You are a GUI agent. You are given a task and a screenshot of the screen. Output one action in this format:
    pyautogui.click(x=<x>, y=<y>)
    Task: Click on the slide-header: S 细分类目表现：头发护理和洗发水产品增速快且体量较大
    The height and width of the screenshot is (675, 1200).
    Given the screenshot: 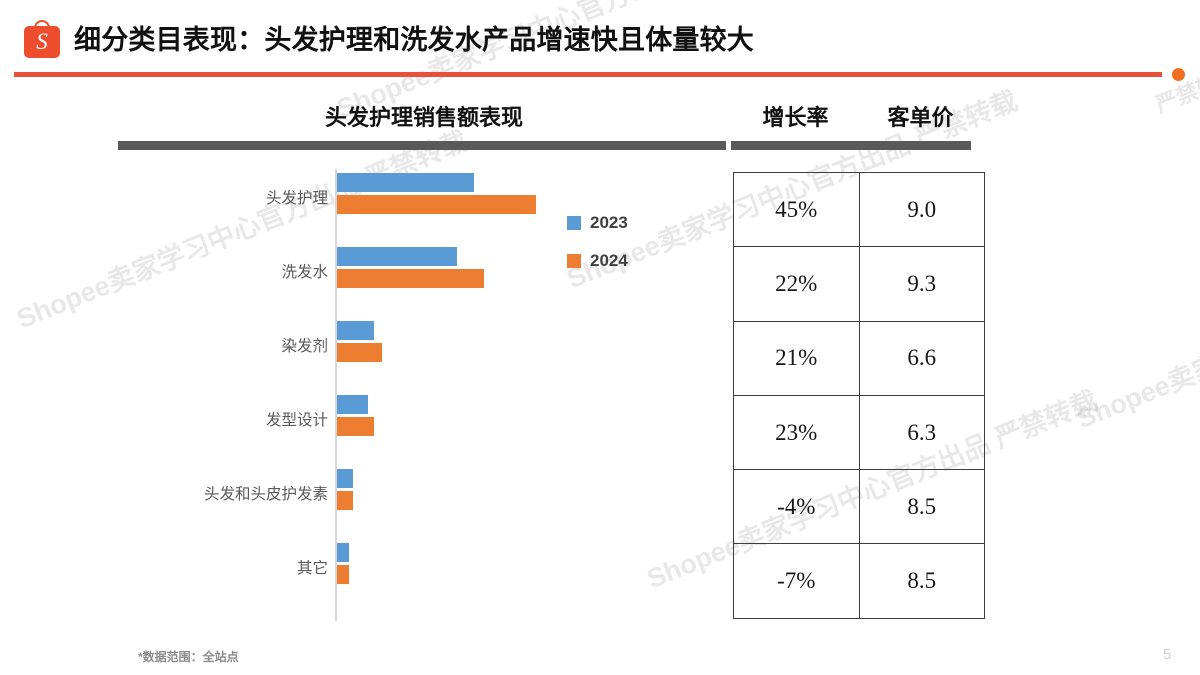 What is the action you would take?
    pyautogui.click(x=600, y=40)
    